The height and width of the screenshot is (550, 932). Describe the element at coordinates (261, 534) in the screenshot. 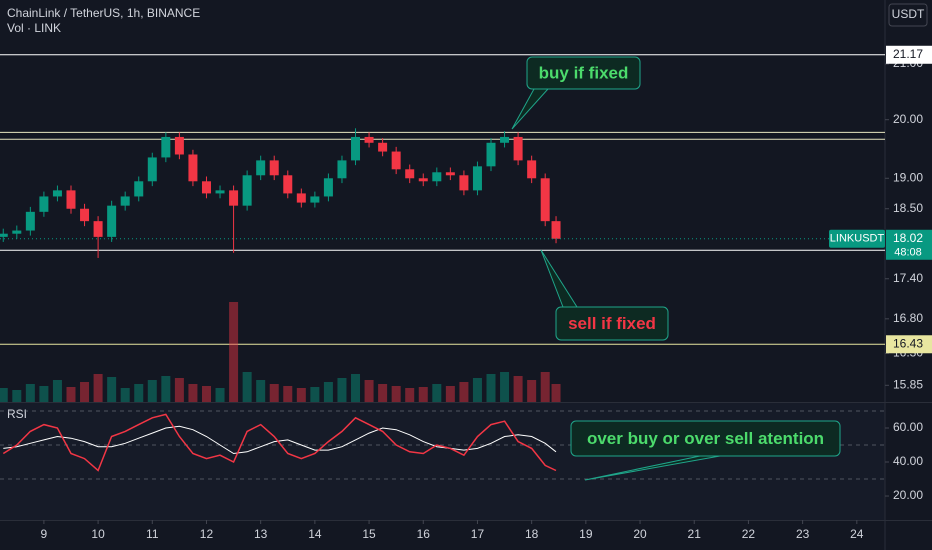

I see `x-tick-label: 13` at that location.